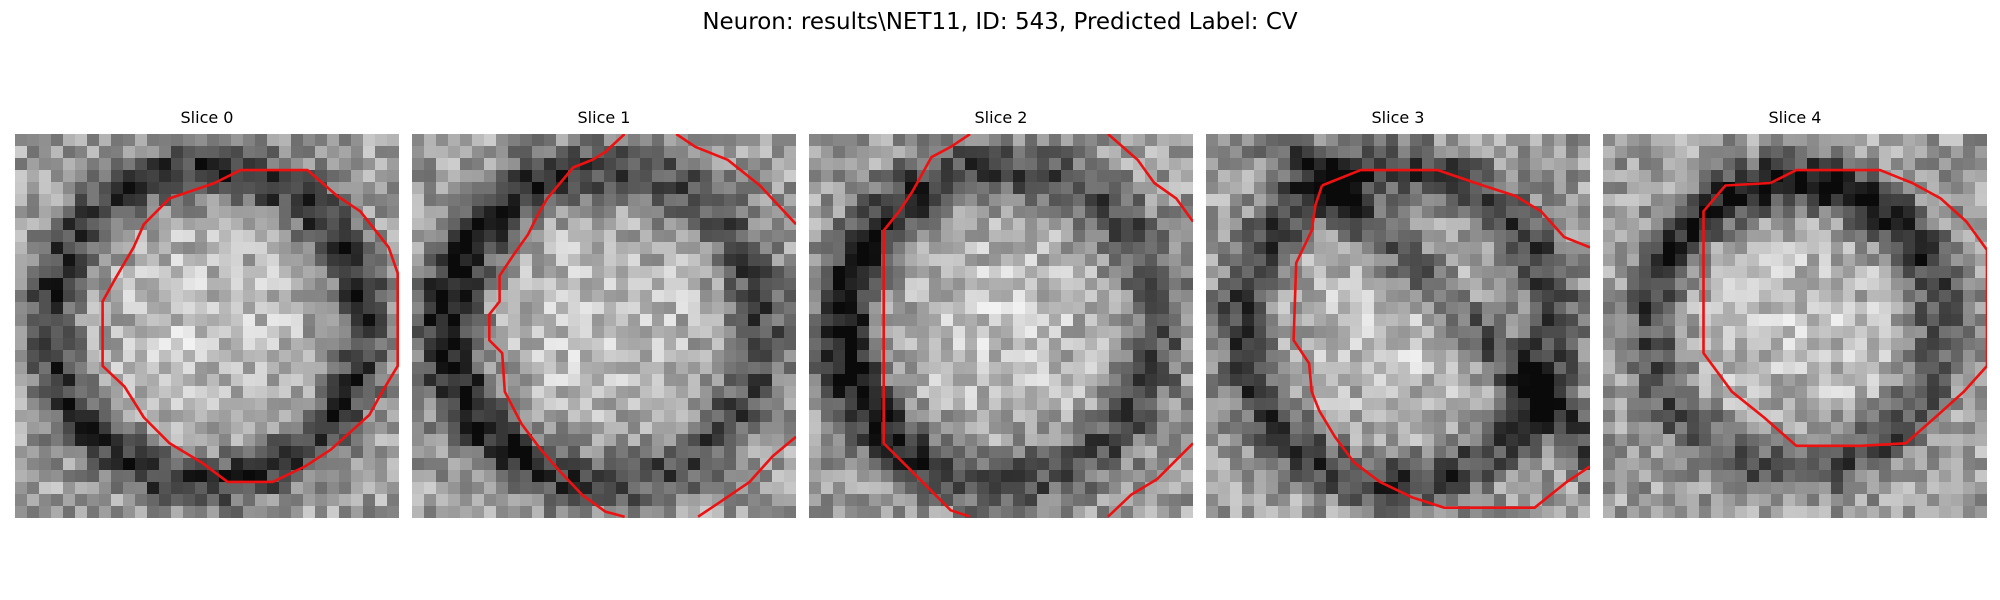  I want to click on slice-4-image, so click(1795, 326).